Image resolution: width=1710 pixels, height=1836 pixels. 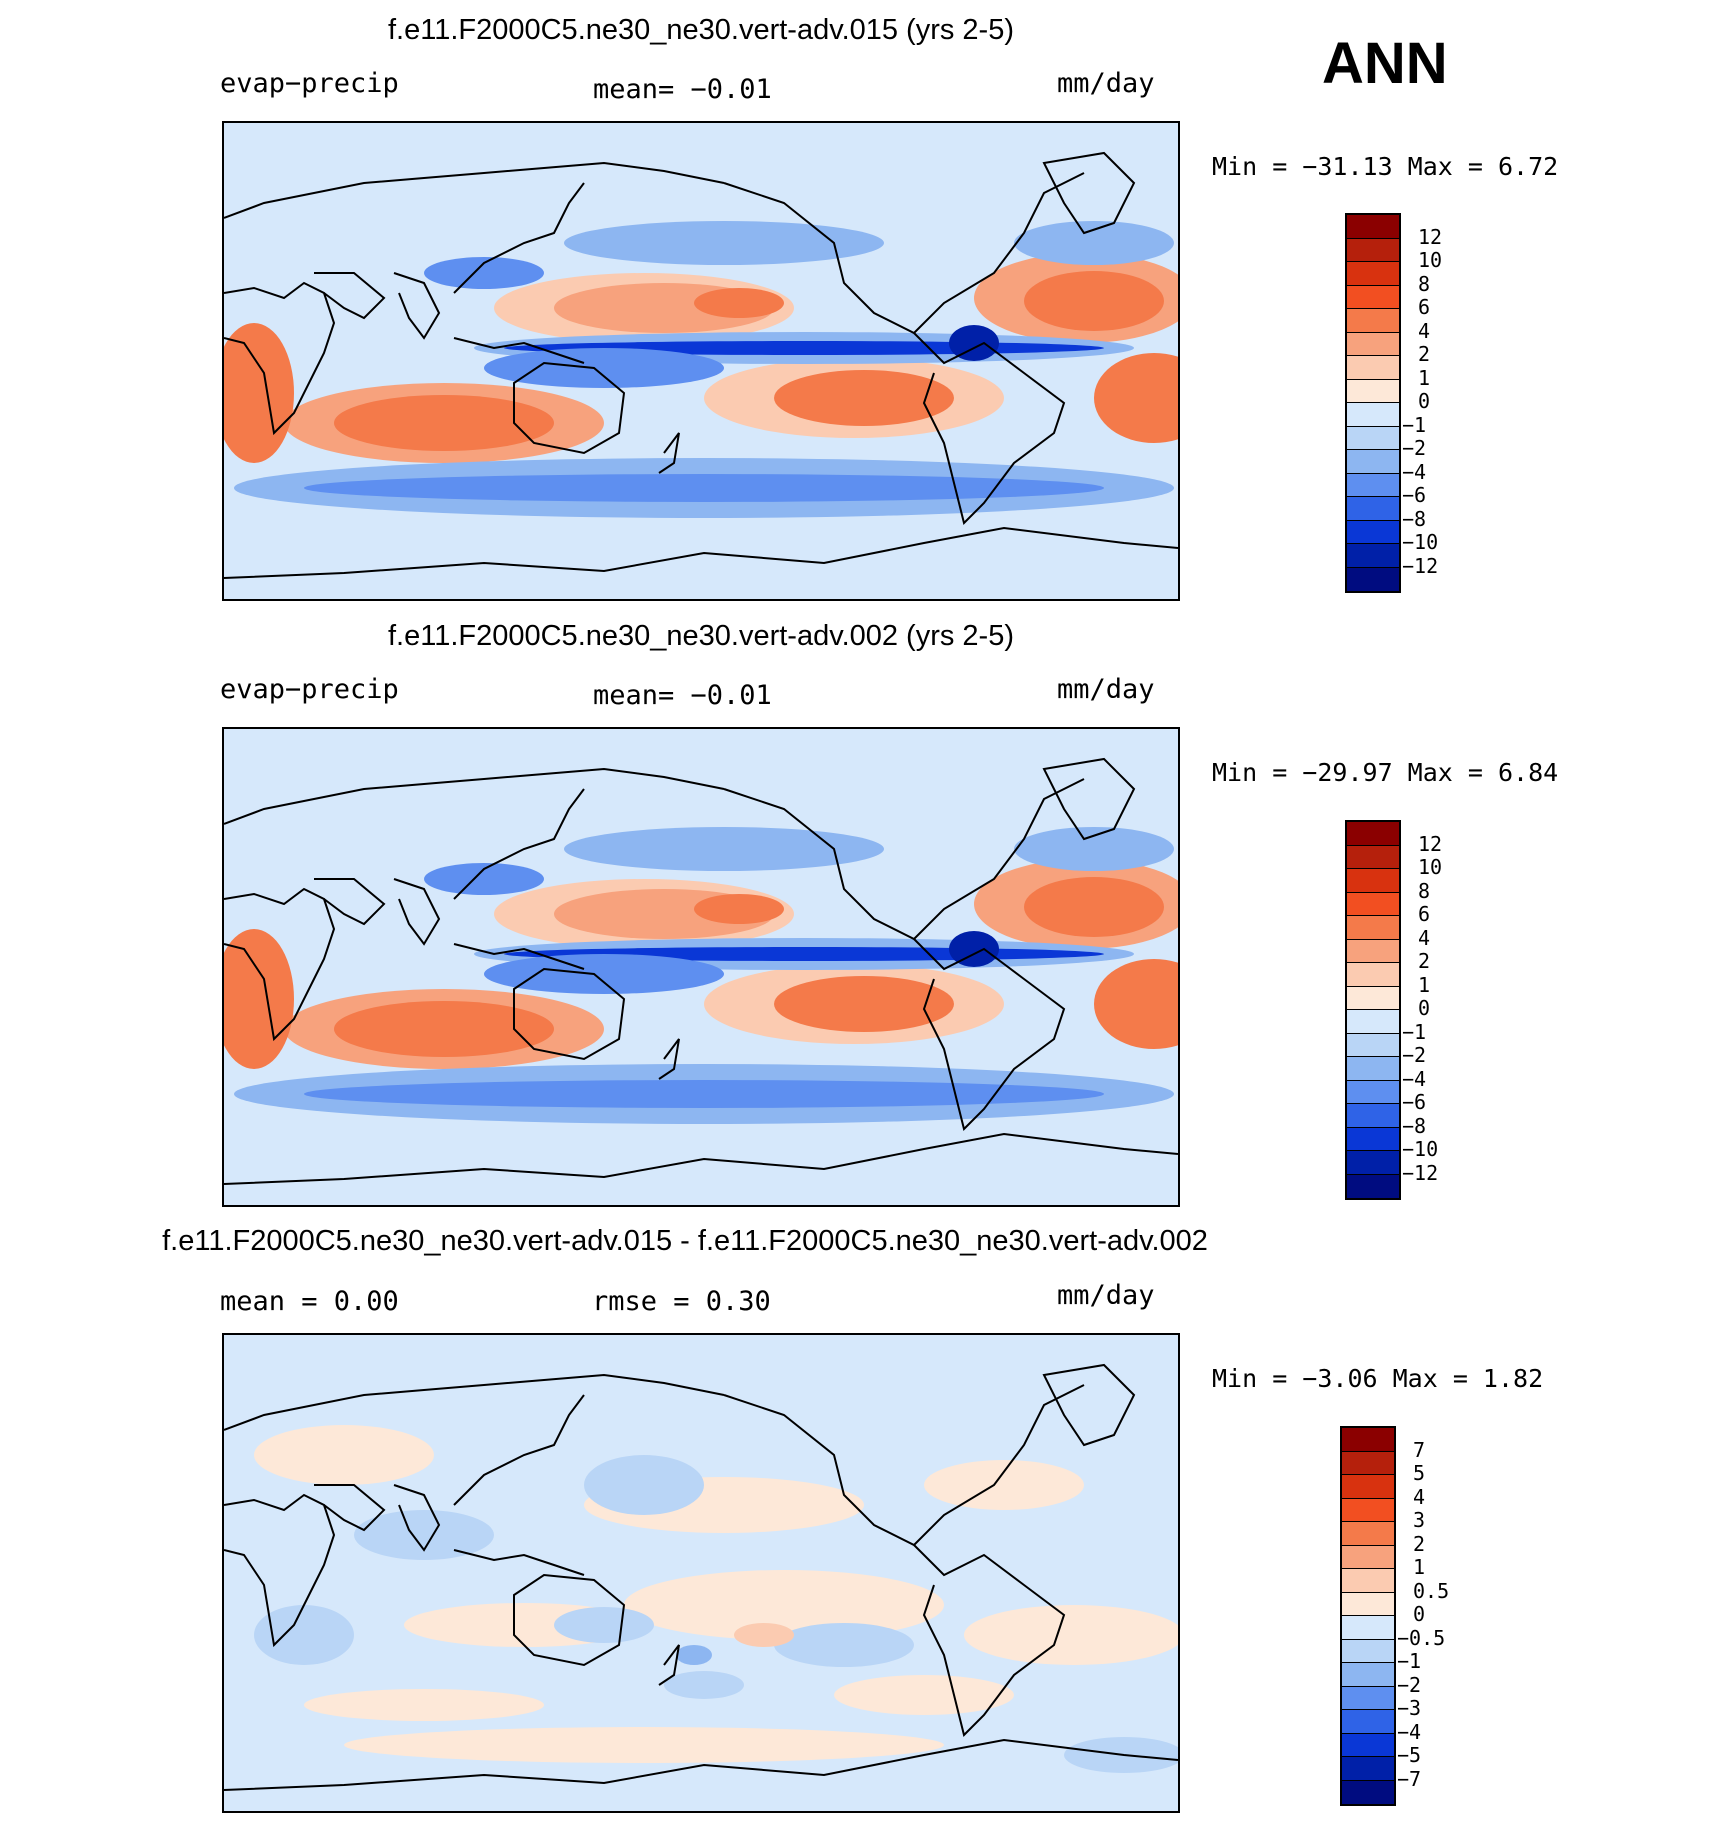 I want to click on panel1-colorbar, so click(x=1373, y=403).